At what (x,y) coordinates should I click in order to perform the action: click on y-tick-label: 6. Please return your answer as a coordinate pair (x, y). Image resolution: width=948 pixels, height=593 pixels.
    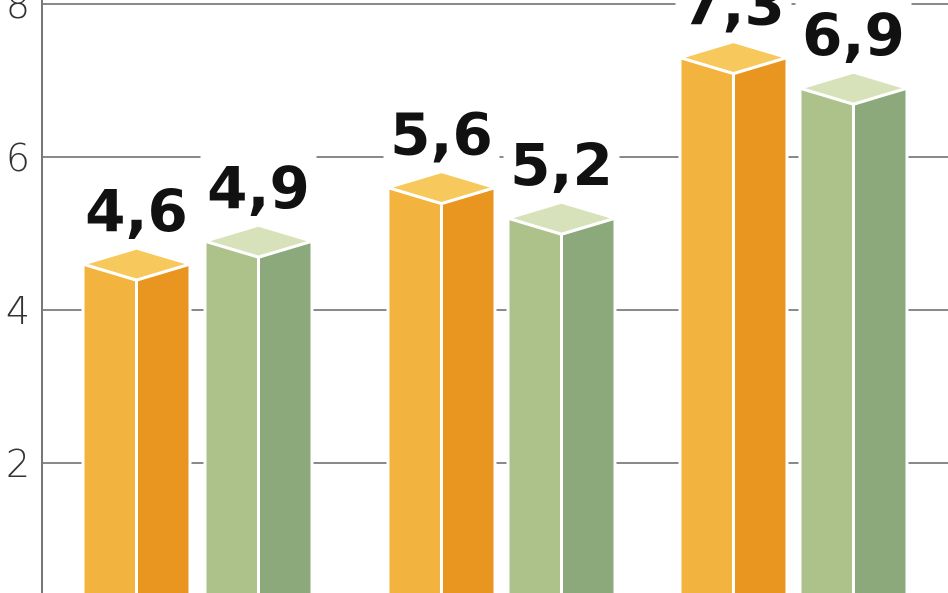
    Looking at the image, I should click on (18, 158).